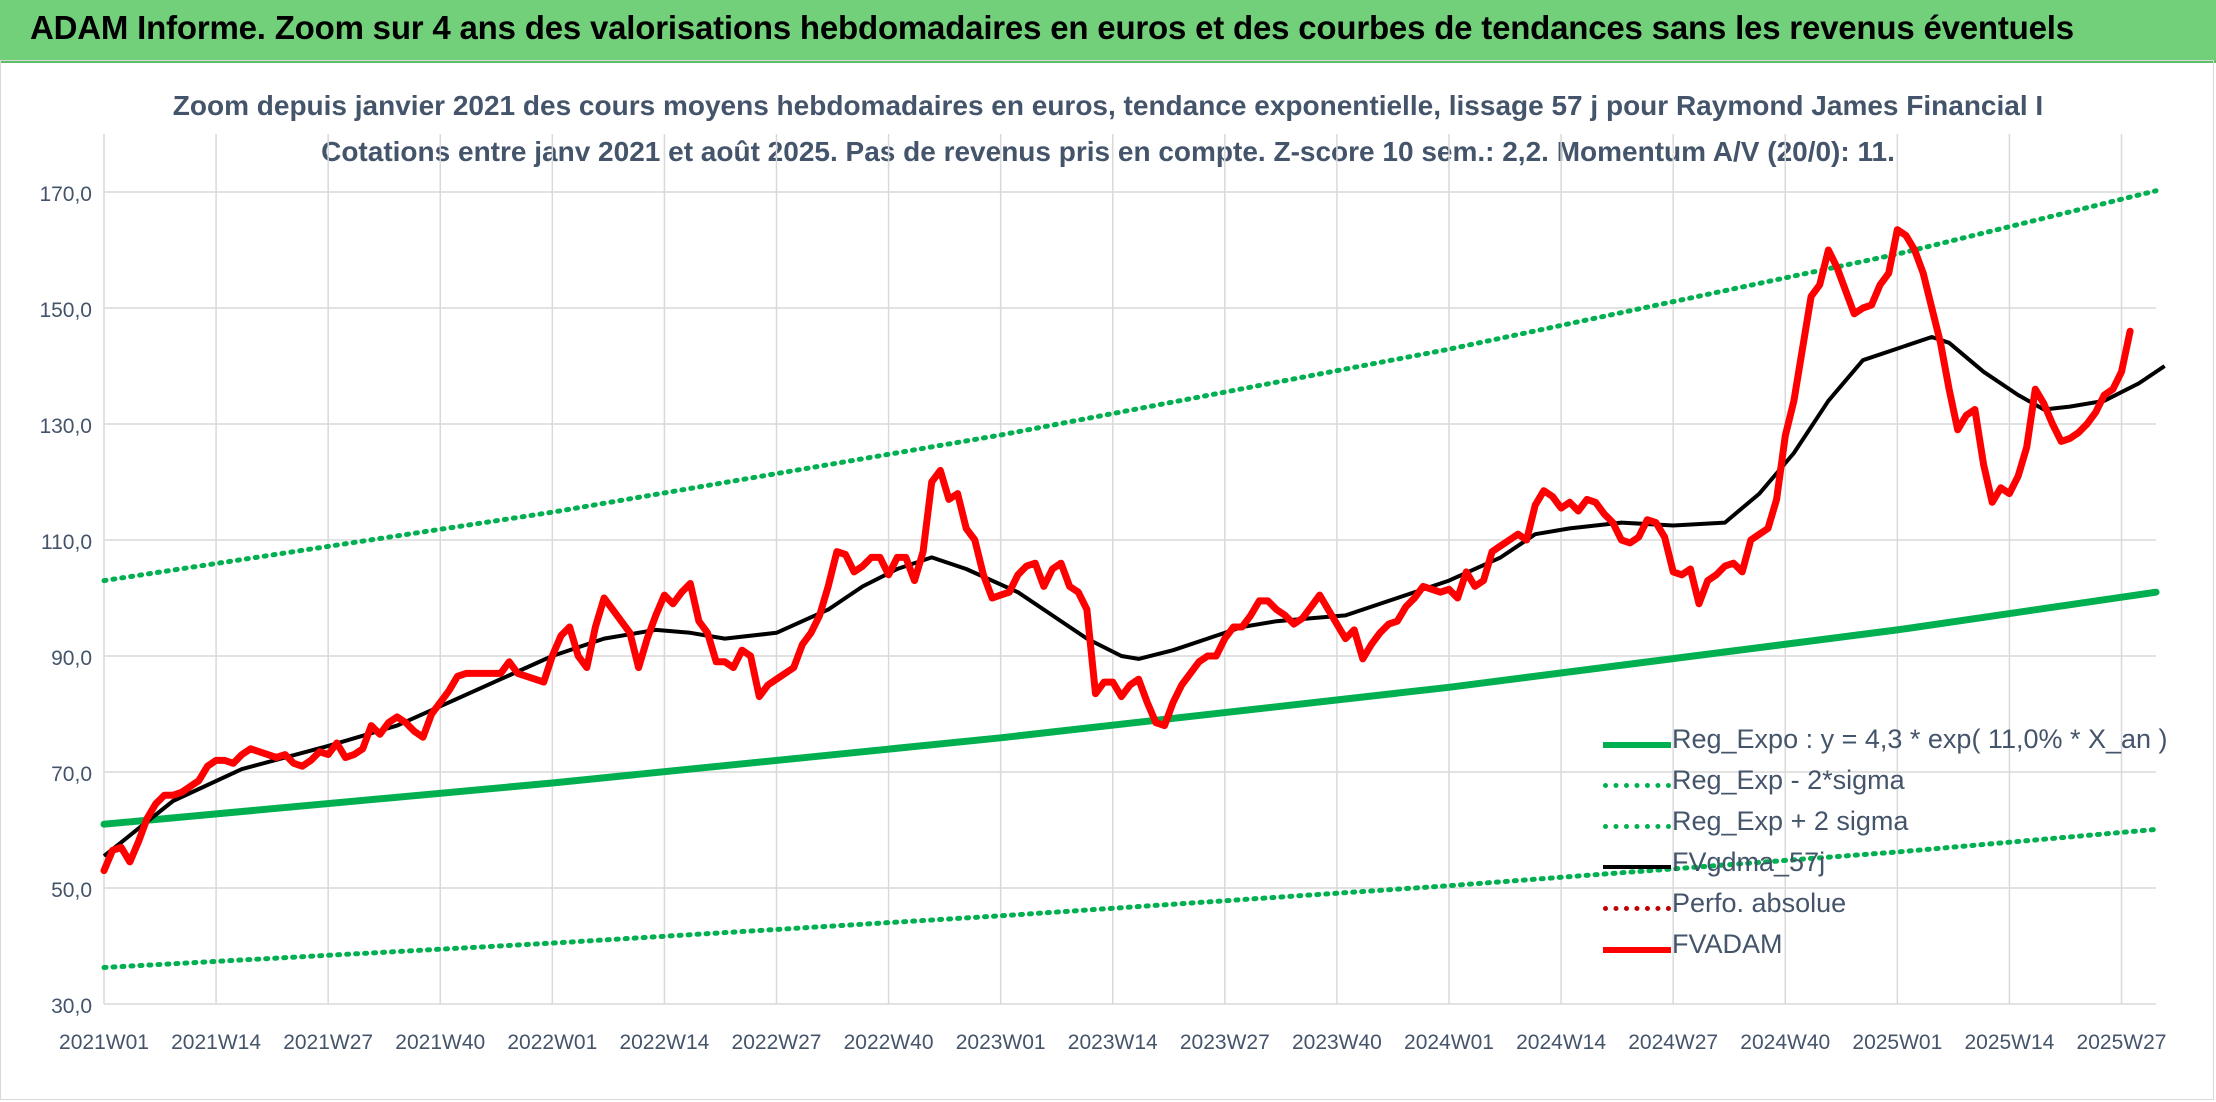  What do you see at coordinates (1001, 1042) in the screenshot?
I see `x-tick-label: 2023W01` at bounding box center [1001, 1042].